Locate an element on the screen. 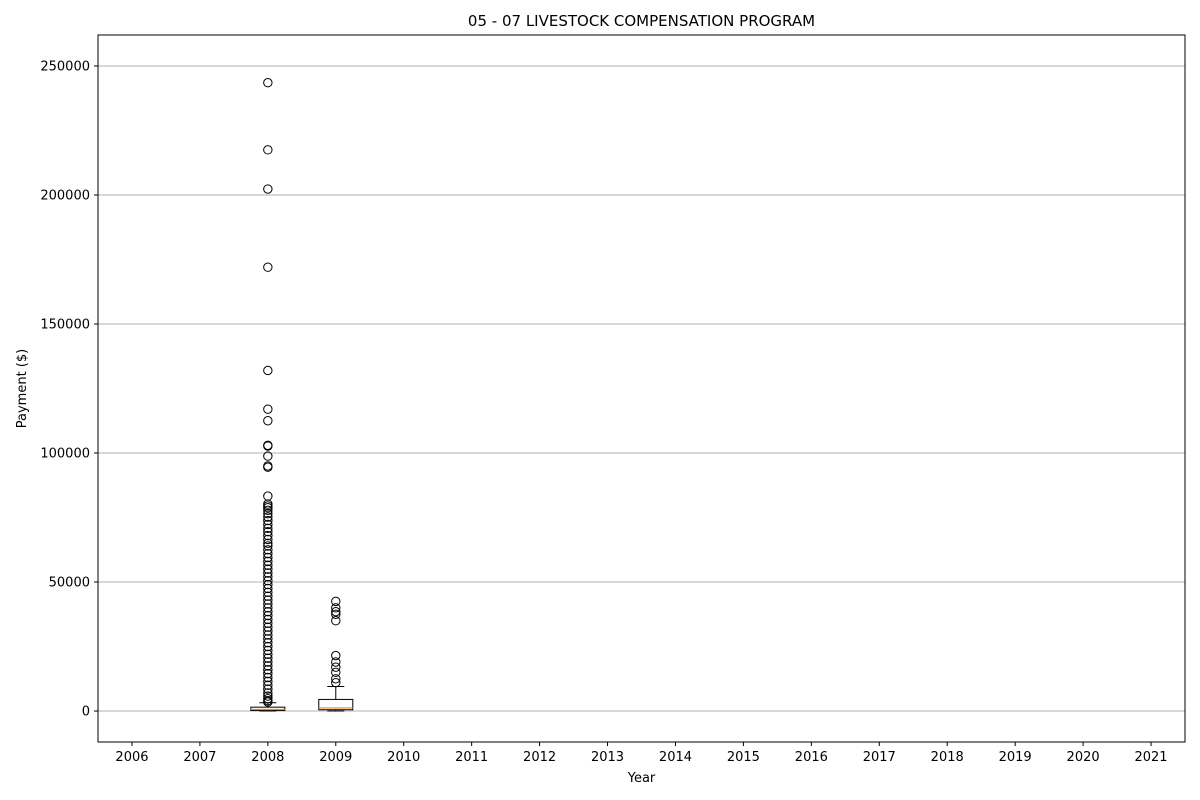  x-tick-label: 2017 is located at coordinates (879, 757).